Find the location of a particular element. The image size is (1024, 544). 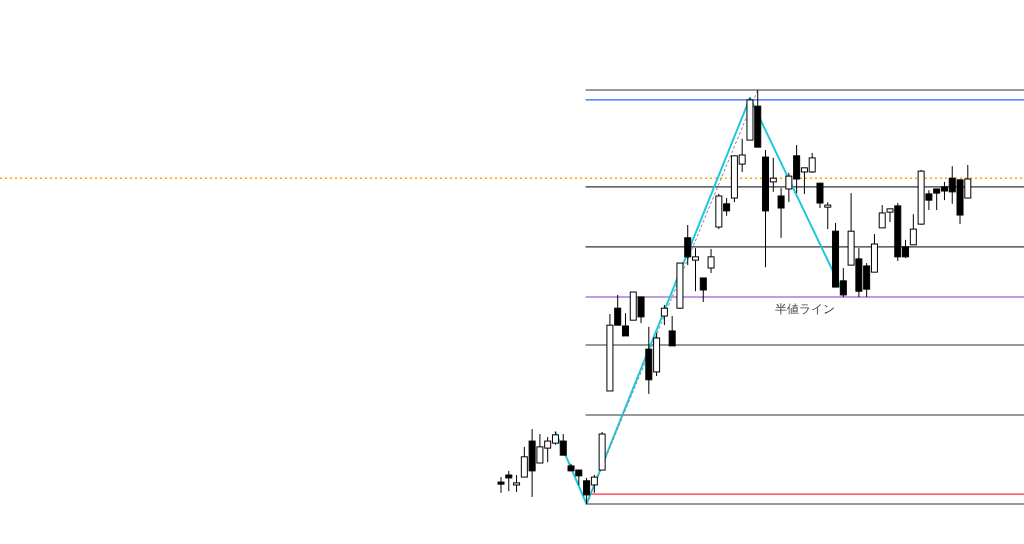

ref-line-label: 半値ライン is located at coordinates (804, 309).